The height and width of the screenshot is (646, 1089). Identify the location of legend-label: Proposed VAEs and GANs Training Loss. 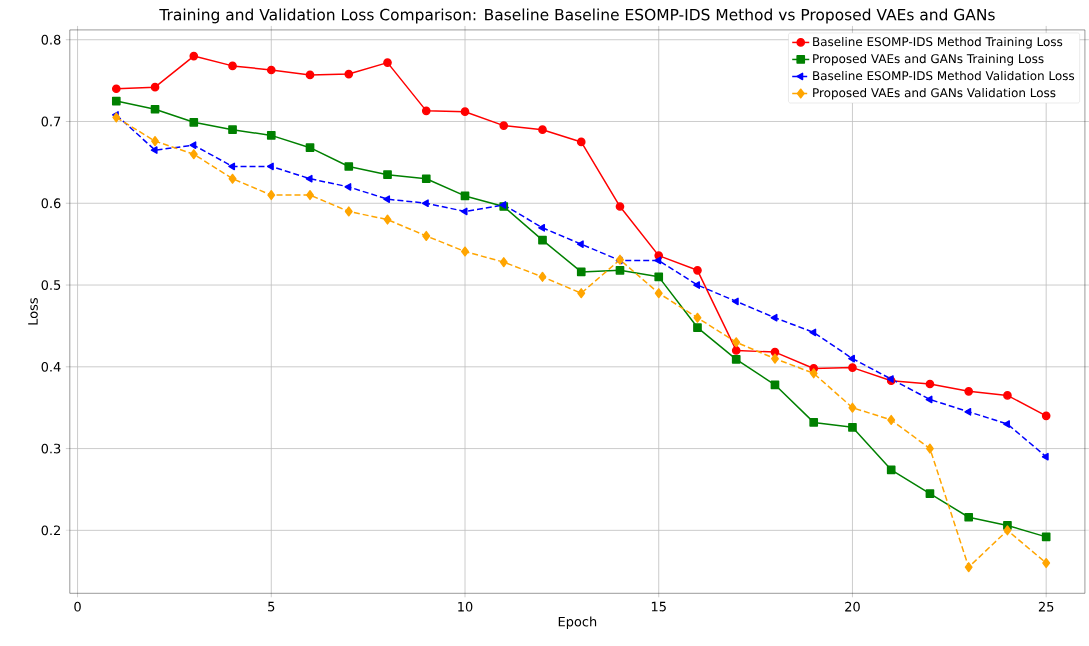
(928, 59).